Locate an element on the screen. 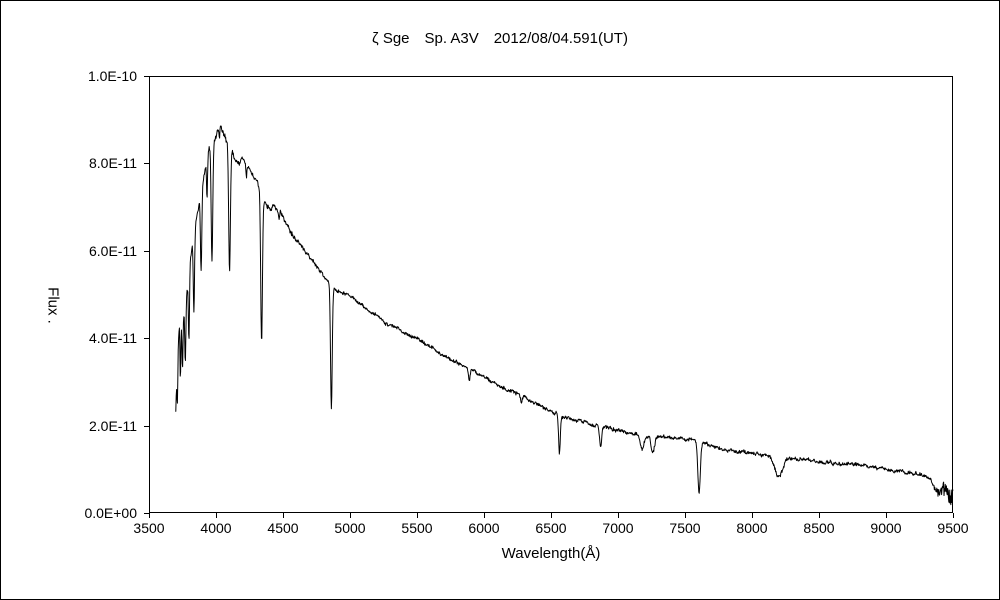 The width and height of the screenshot is (1000, 600). x-tick-label: 7500 is located at coordinates (685, 528).